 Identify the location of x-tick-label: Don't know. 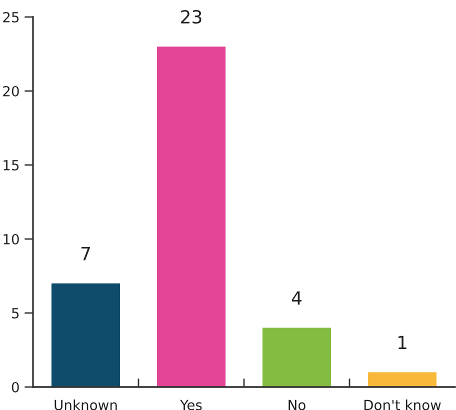
(402, 405).